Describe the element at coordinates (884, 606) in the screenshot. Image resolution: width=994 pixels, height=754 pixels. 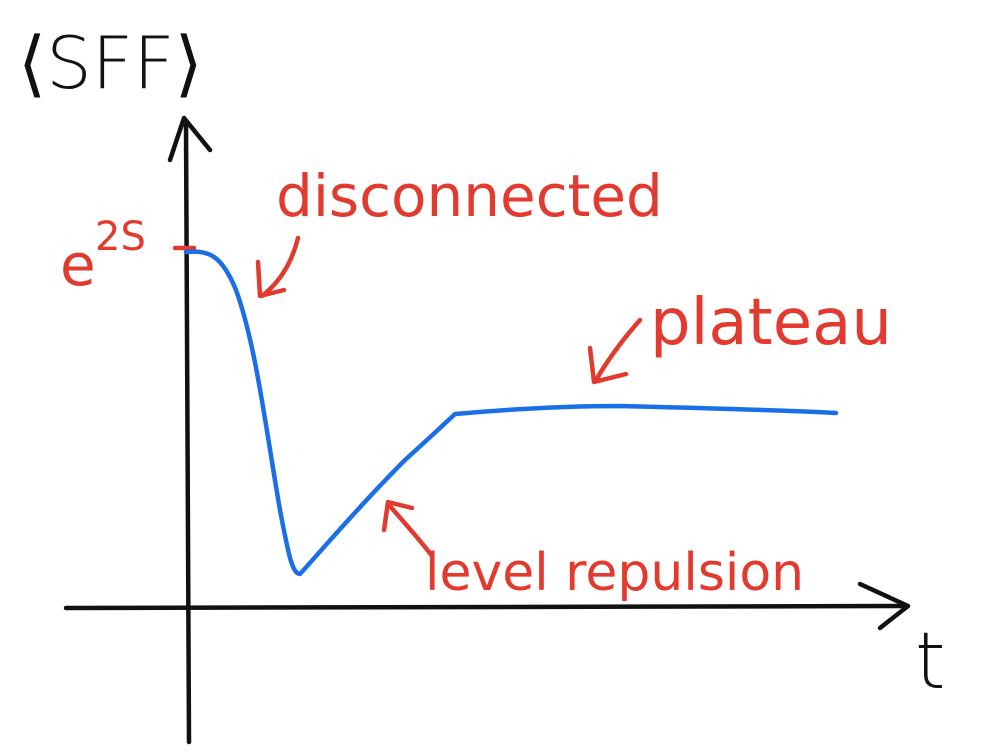
I see `x-axis-arrowhead` at that location.